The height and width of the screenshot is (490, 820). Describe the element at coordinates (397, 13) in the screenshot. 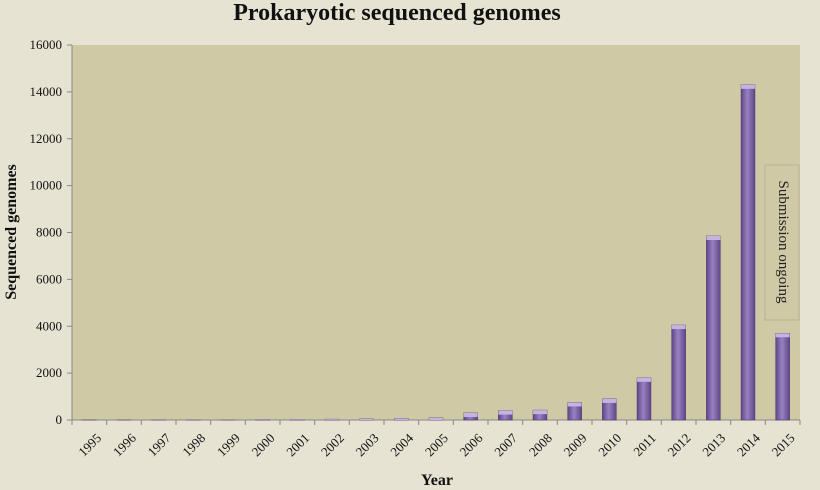

I see `chart-title: Prokaryotic sequenced genomes` at that location.